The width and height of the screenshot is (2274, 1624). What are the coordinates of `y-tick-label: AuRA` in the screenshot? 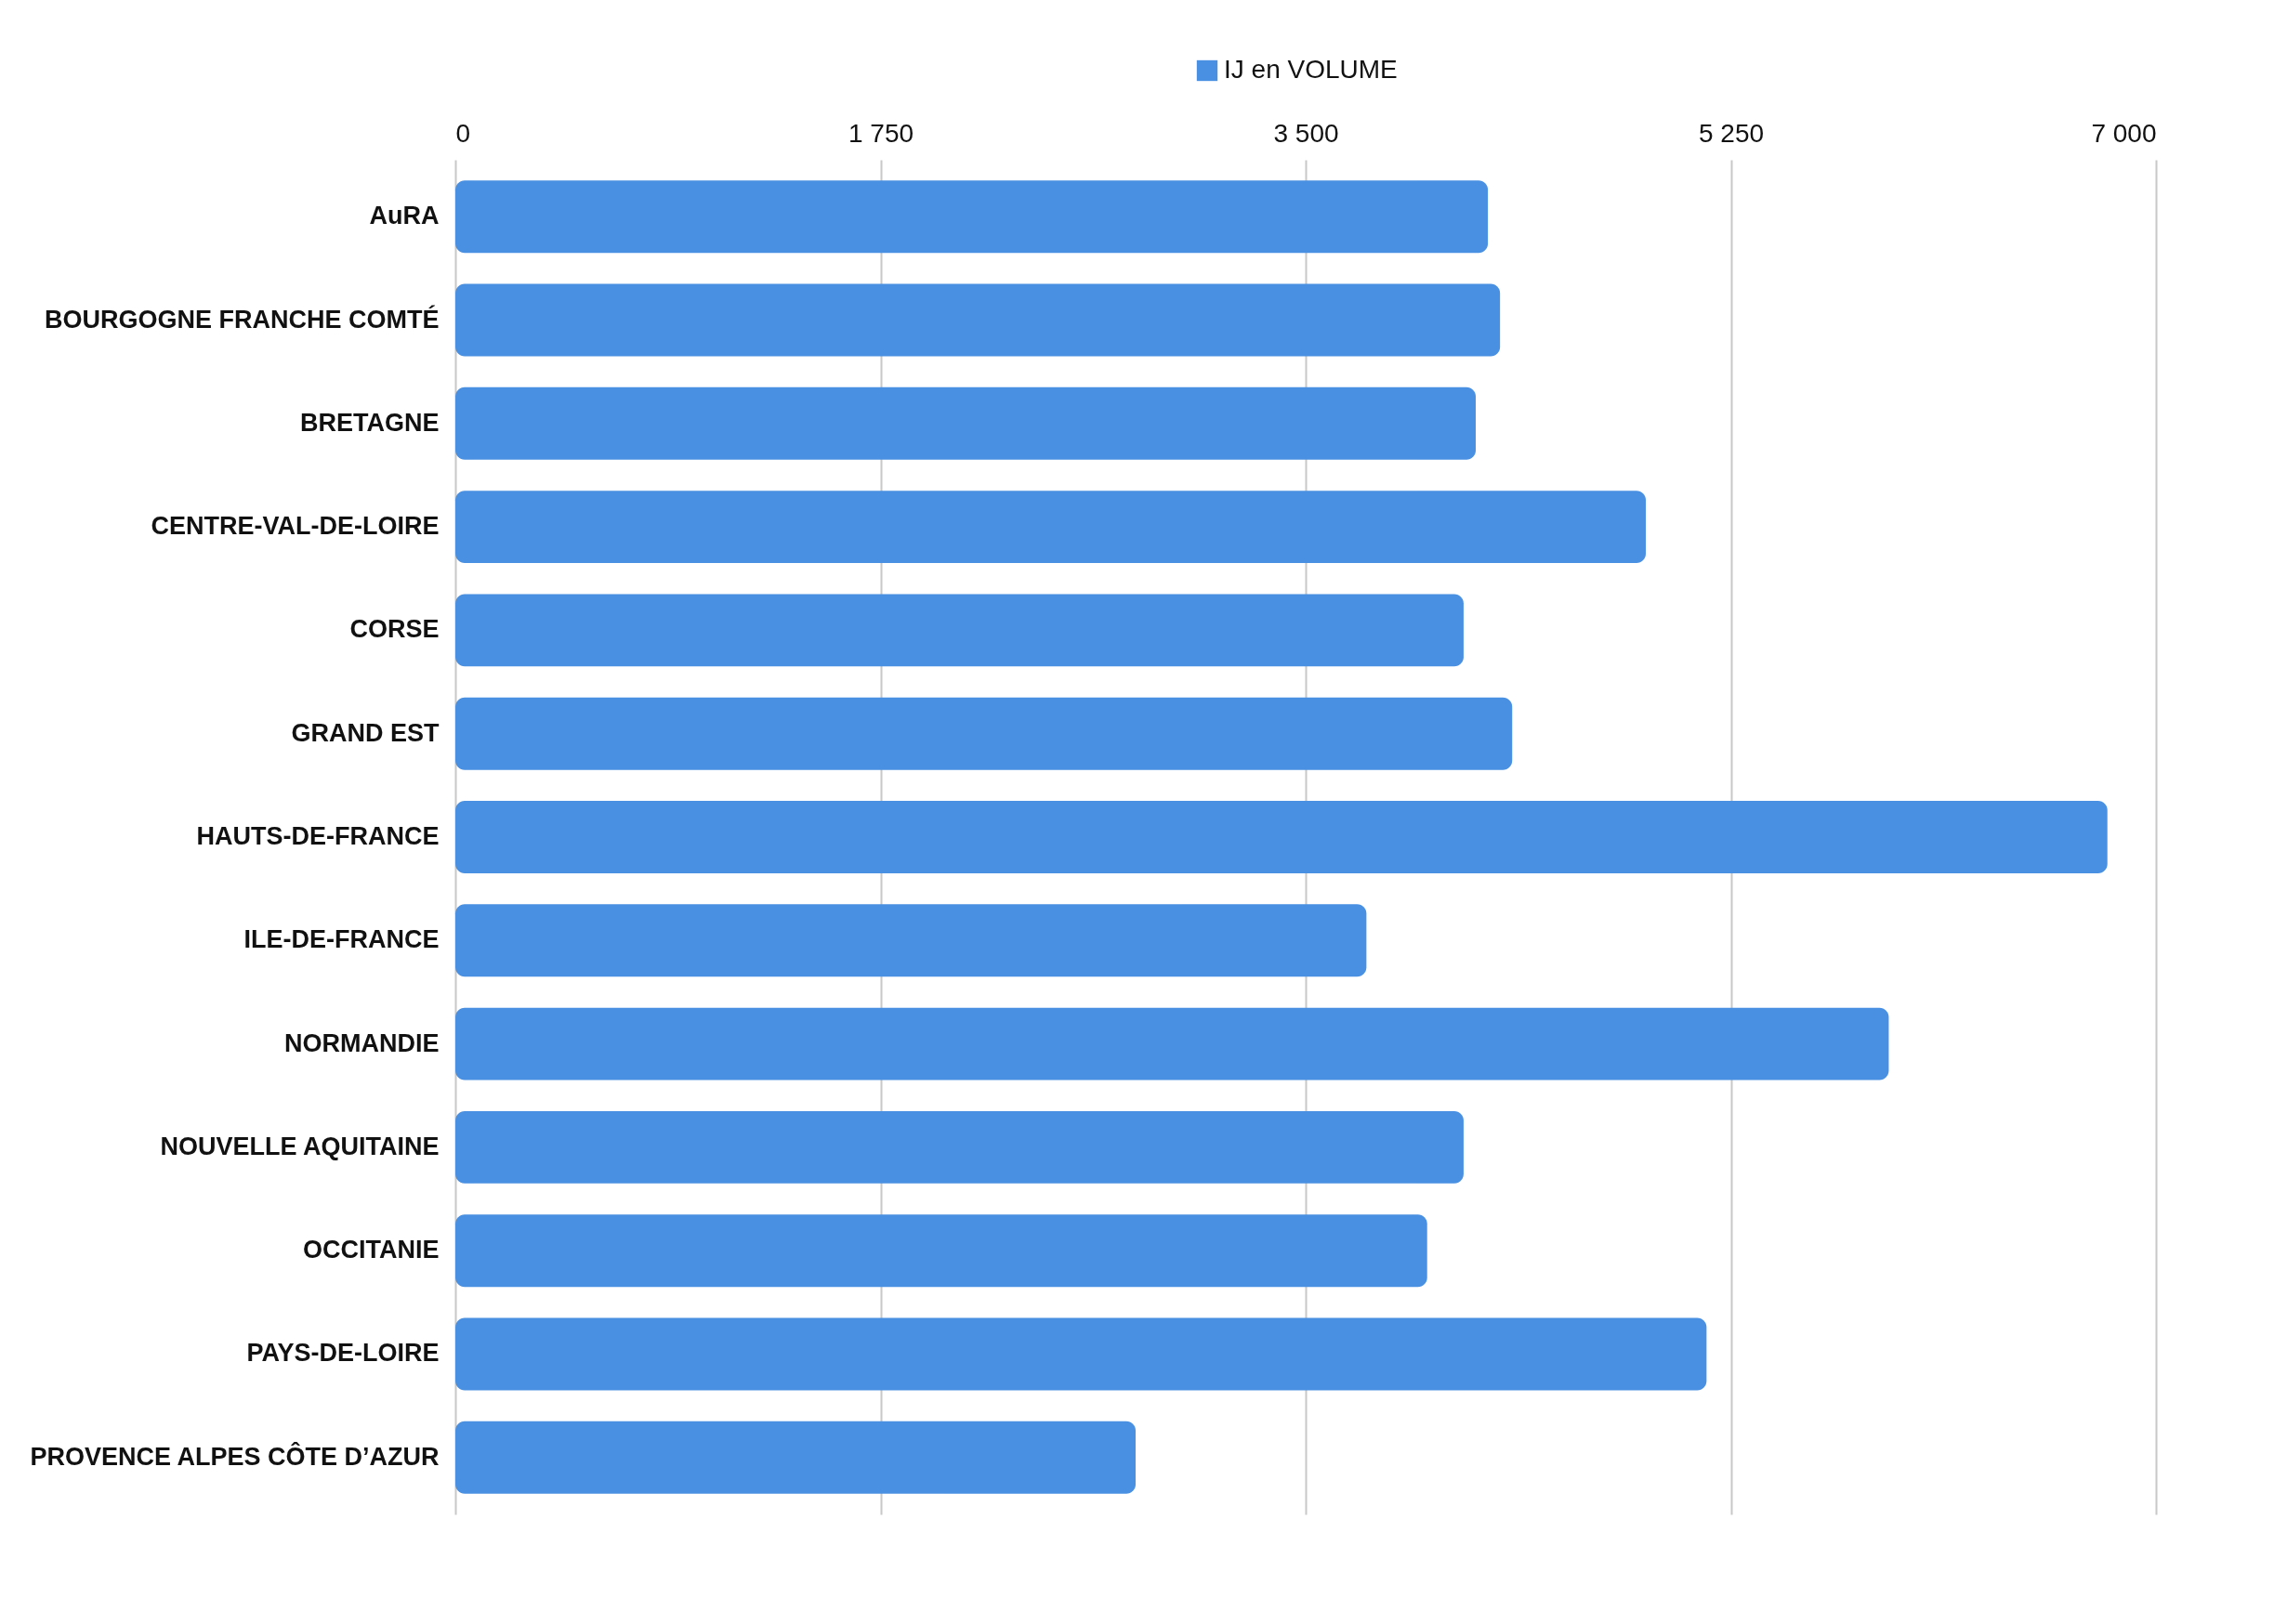 It's located at (404, 216).